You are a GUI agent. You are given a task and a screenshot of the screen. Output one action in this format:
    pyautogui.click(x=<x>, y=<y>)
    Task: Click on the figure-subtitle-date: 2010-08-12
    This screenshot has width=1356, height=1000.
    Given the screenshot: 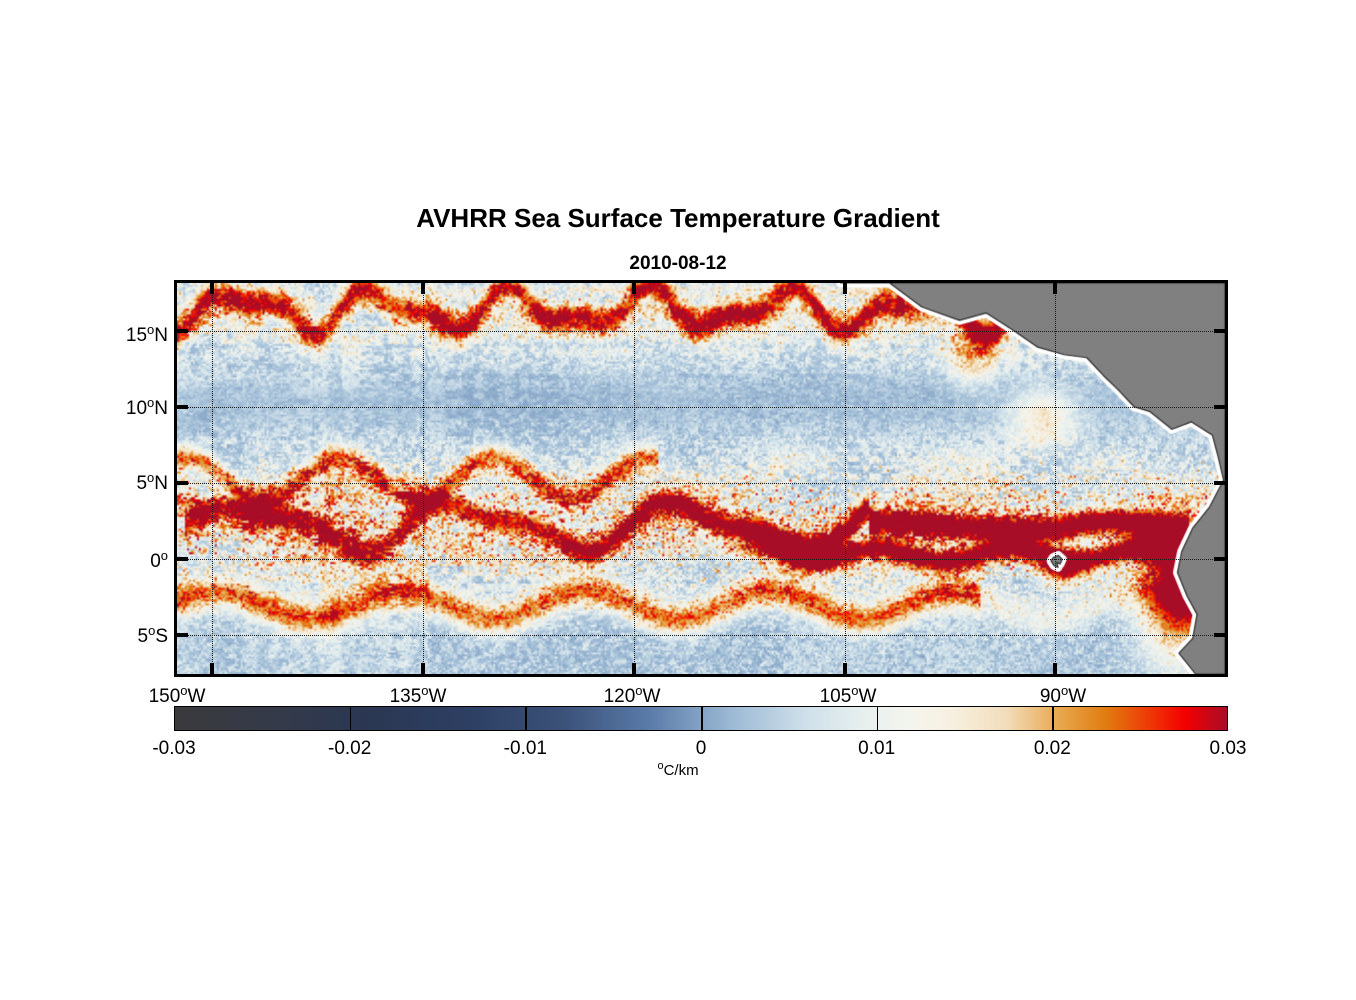 What is the action you would take?
    pyautogui.click(x=678, y=263)
    